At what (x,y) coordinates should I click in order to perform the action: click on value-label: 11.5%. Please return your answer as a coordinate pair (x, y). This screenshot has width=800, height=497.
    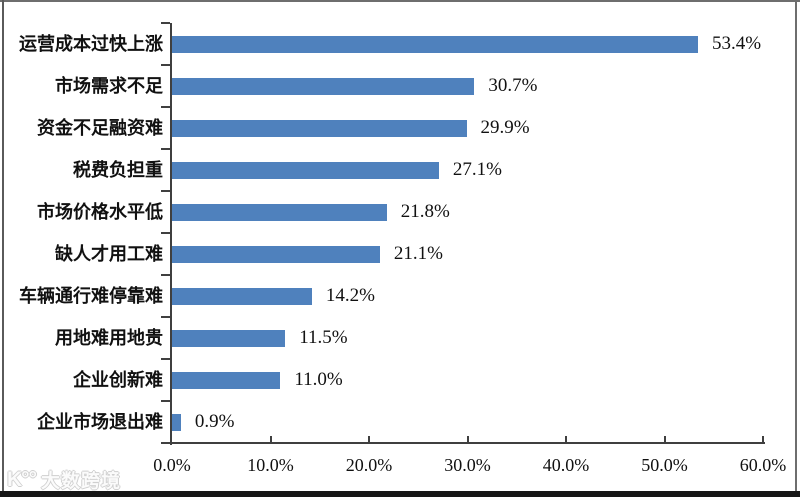
    Looking at the image, I should click on (323, 337).